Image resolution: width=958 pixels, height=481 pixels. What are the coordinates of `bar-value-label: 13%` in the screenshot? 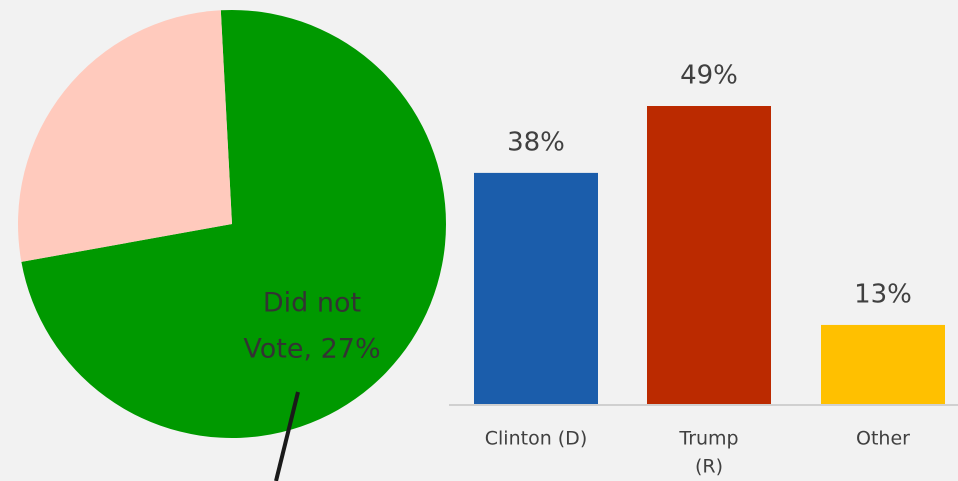 It's located at (883, 294).